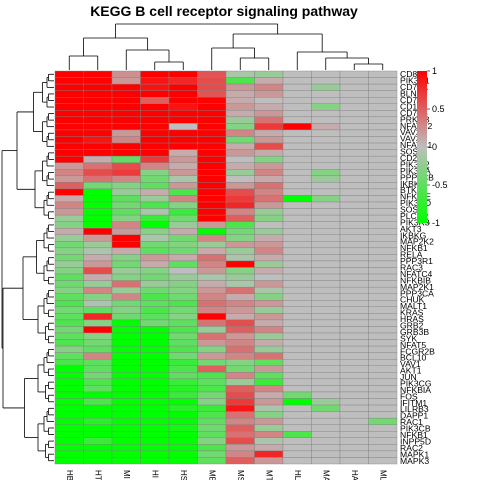 The image size is (480, 480). I want to click on row-label: HRAS, so click(412, 319).